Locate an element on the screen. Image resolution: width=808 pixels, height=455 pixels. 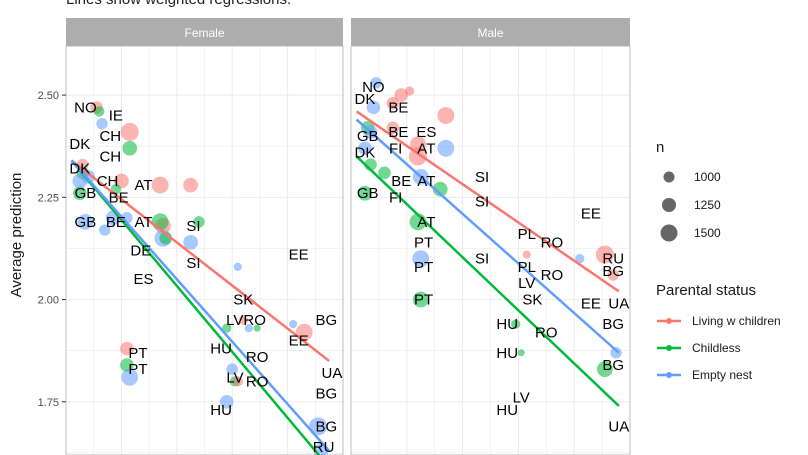
size-legend-title: n is located at coordinates (660, 147).